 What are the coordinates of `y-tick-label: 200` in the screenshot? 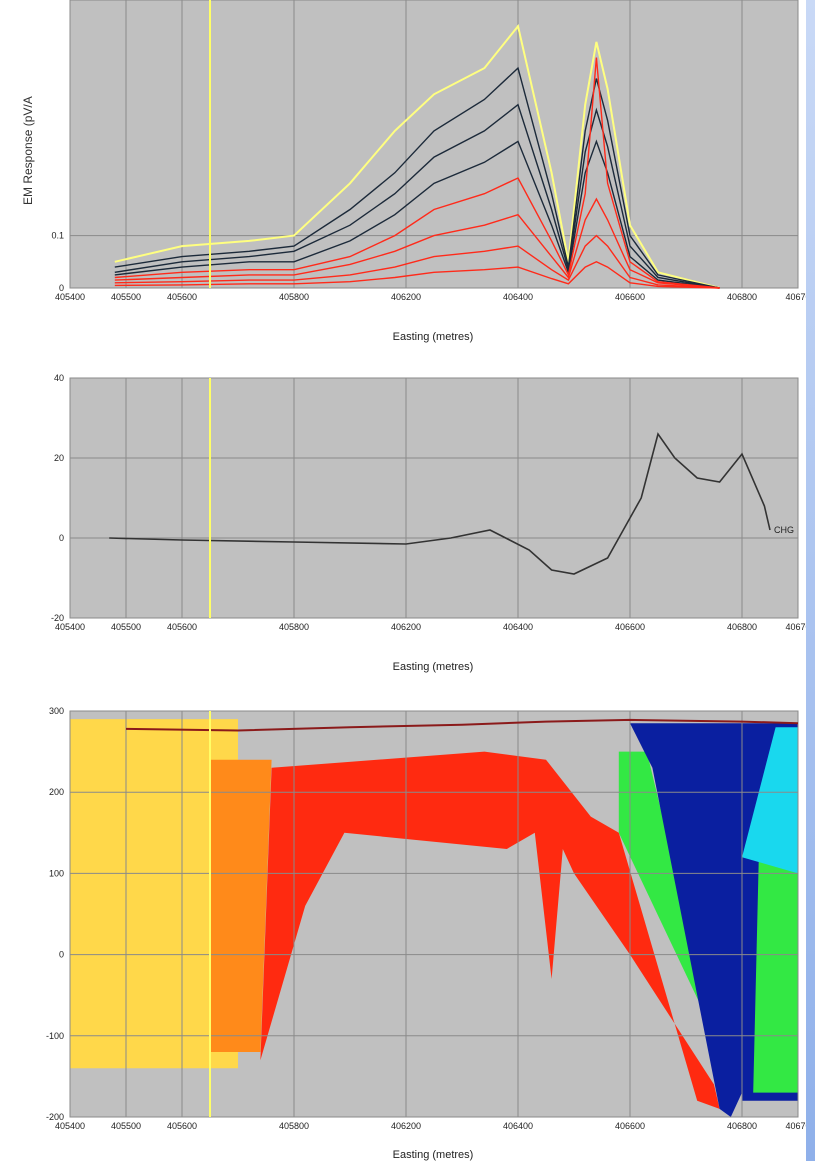 It's located at (56, 792).